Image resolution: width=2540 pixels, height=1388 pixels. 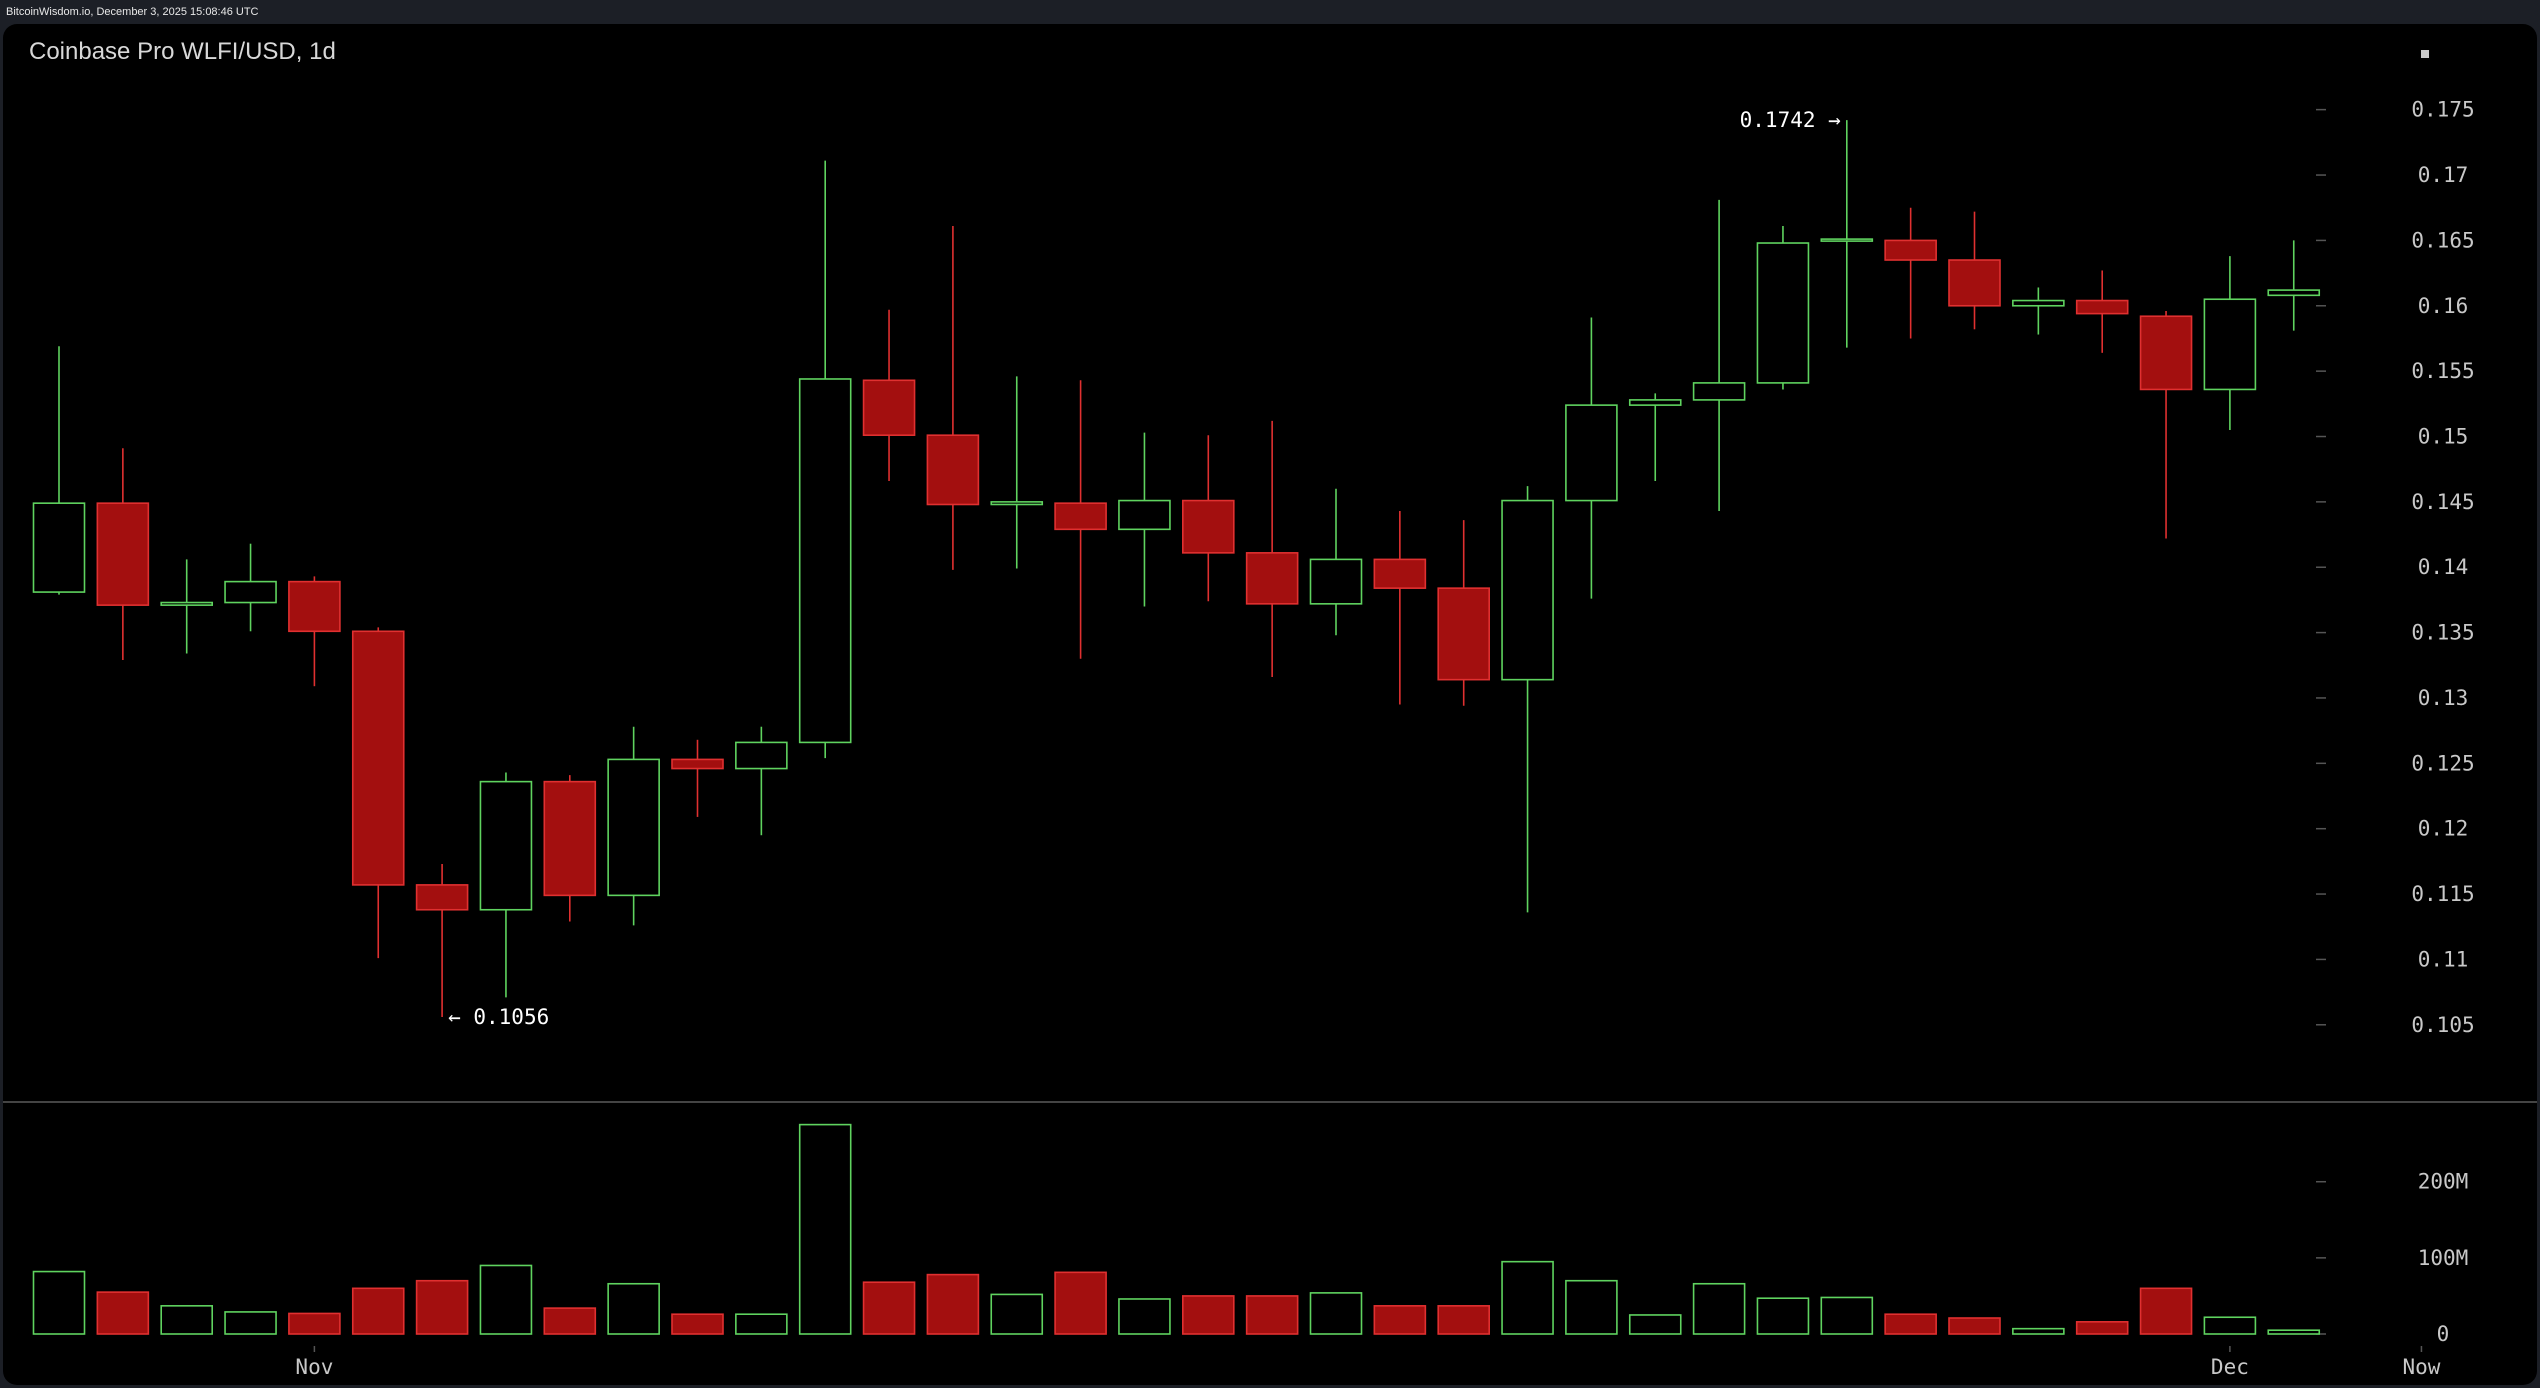 I want to click on price-tick-label: 0.14, so click(x=2443, y=567).